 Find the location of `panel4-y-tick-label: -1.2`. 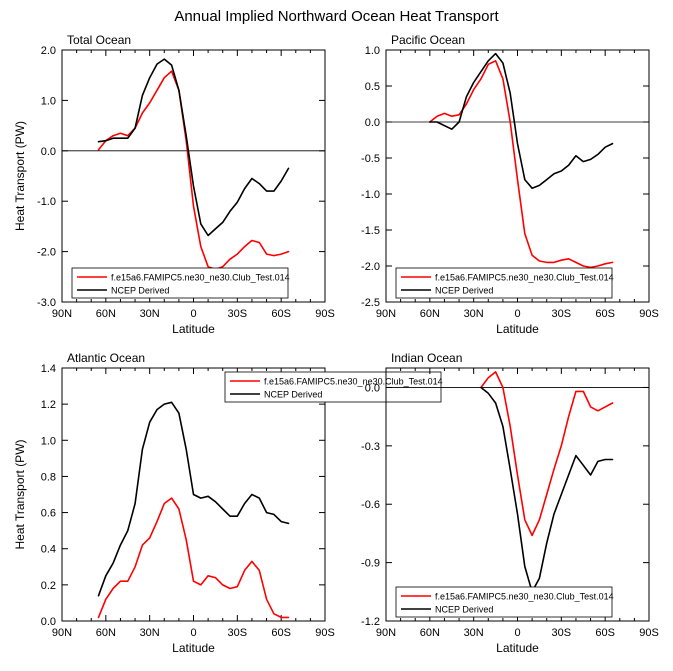

panel4-y-tick-label: -1.2 is located at coordinates (370, 622).